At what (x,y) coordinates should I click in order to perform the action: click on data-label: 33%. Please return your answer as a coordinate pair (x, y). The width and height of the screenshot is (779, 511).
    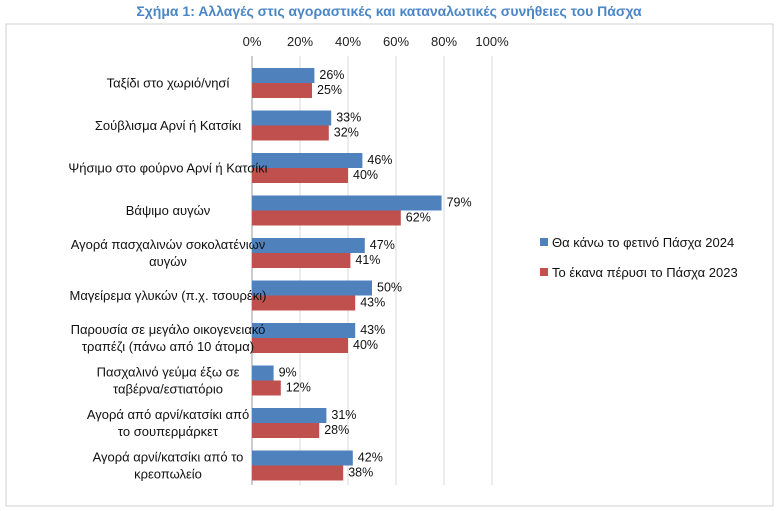
    Looking at the image, I should click on (348, 118).